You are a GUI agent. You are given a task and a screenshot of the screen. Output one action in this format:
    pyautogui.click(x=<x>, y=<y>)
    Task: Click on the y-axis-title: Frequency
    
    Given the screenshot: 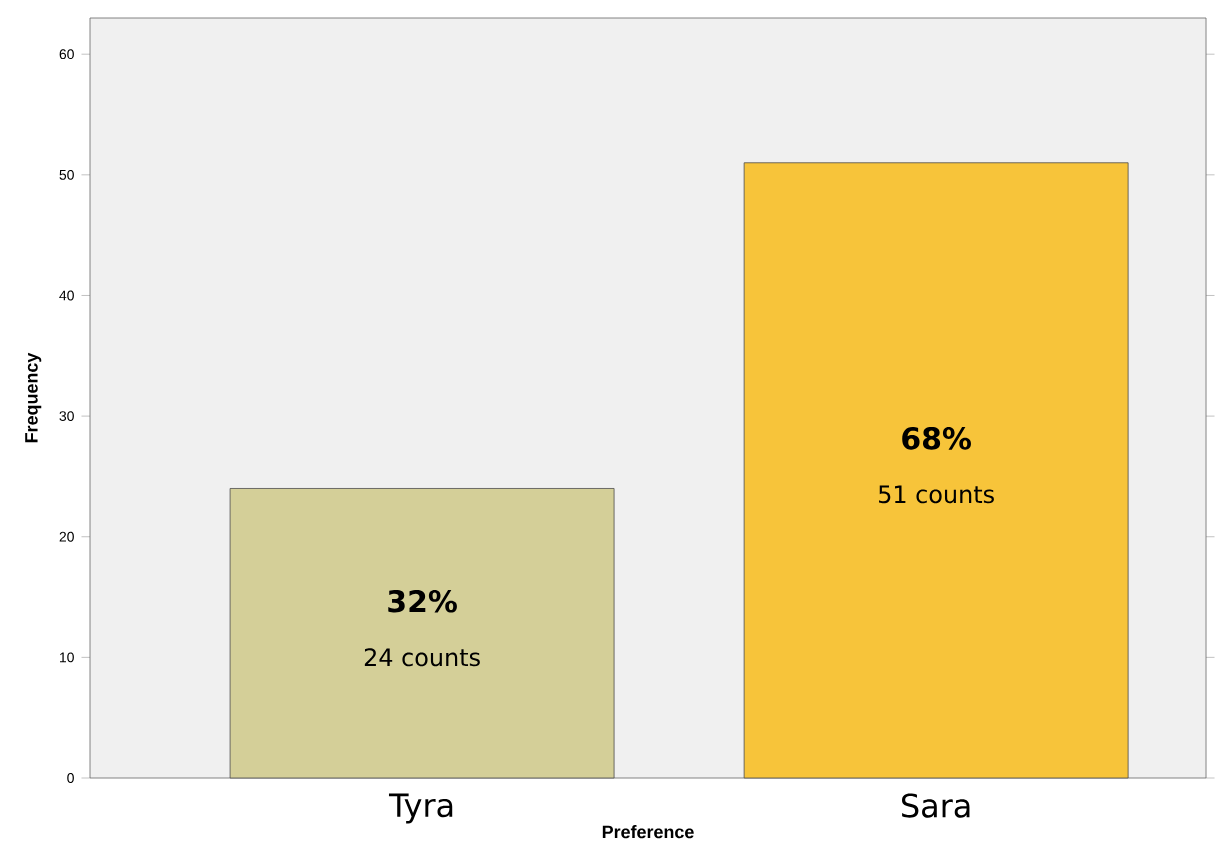 What is the action you would take?
    pyautogui.click(x=33, y=397)
    